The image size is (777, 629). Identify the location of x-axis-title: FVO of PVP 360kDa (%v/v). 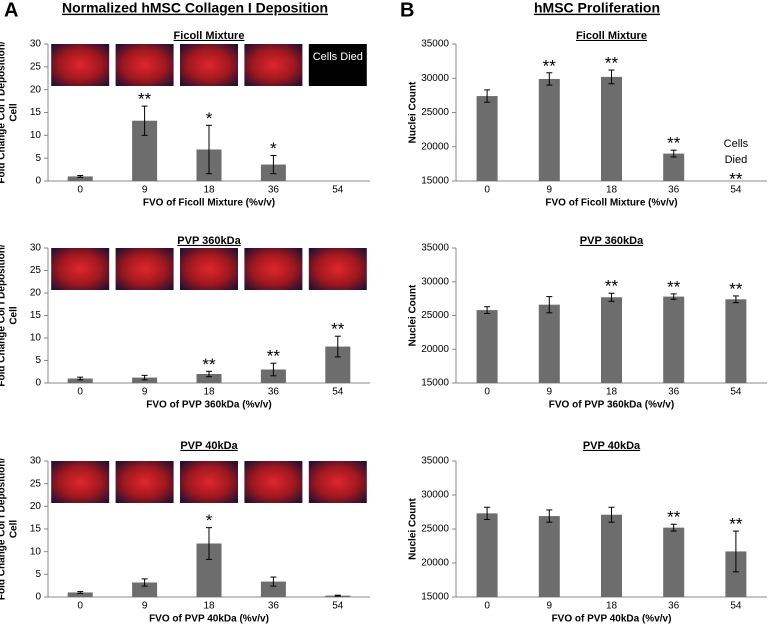
(208, 405).